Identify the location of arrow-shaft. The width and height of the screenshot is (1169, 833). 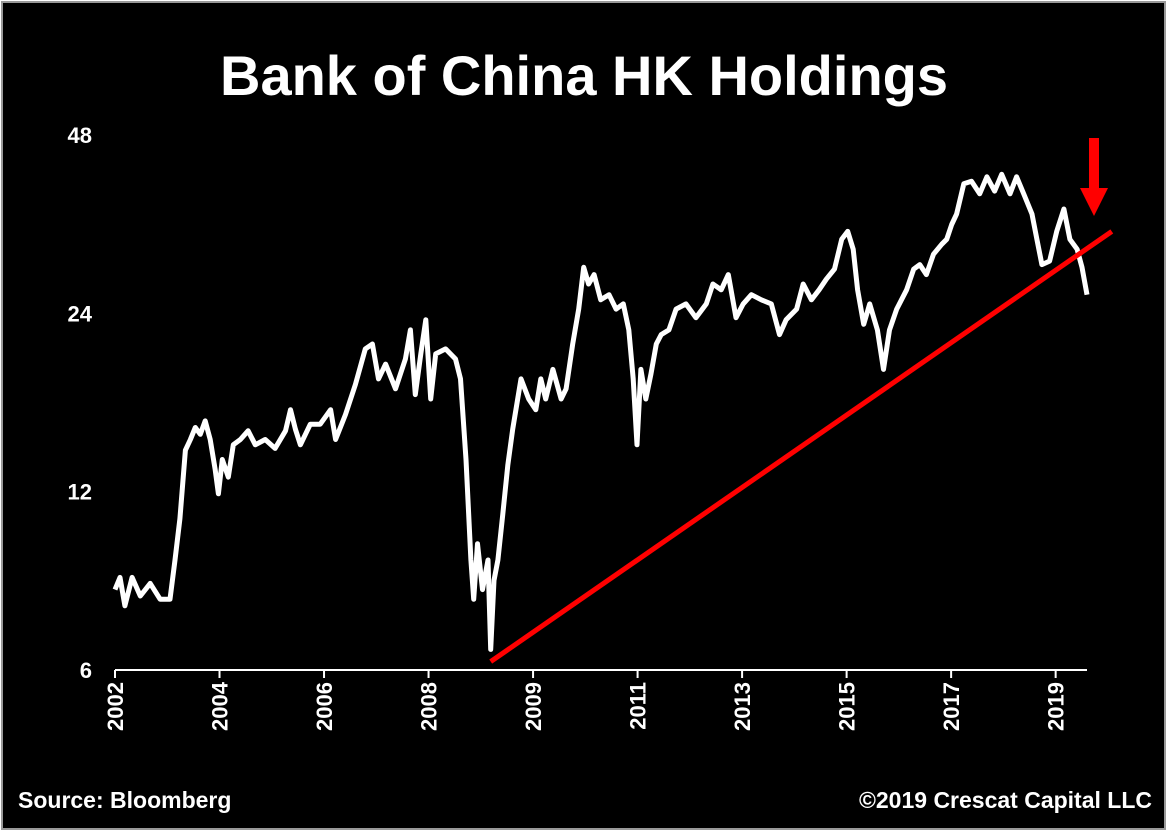
(1094, 164).